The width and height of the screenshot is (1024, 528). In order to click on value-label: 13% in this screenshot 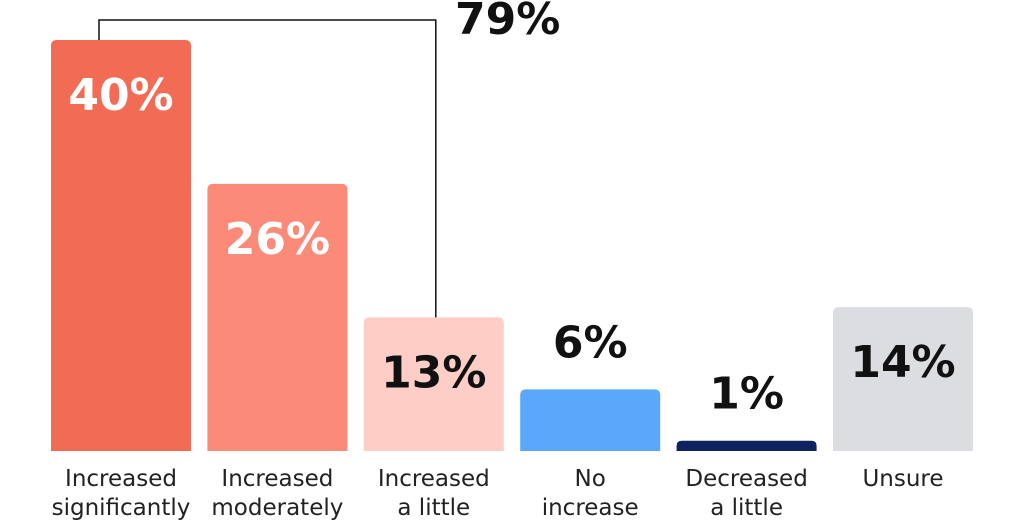, I will do `click(433, 372)`.